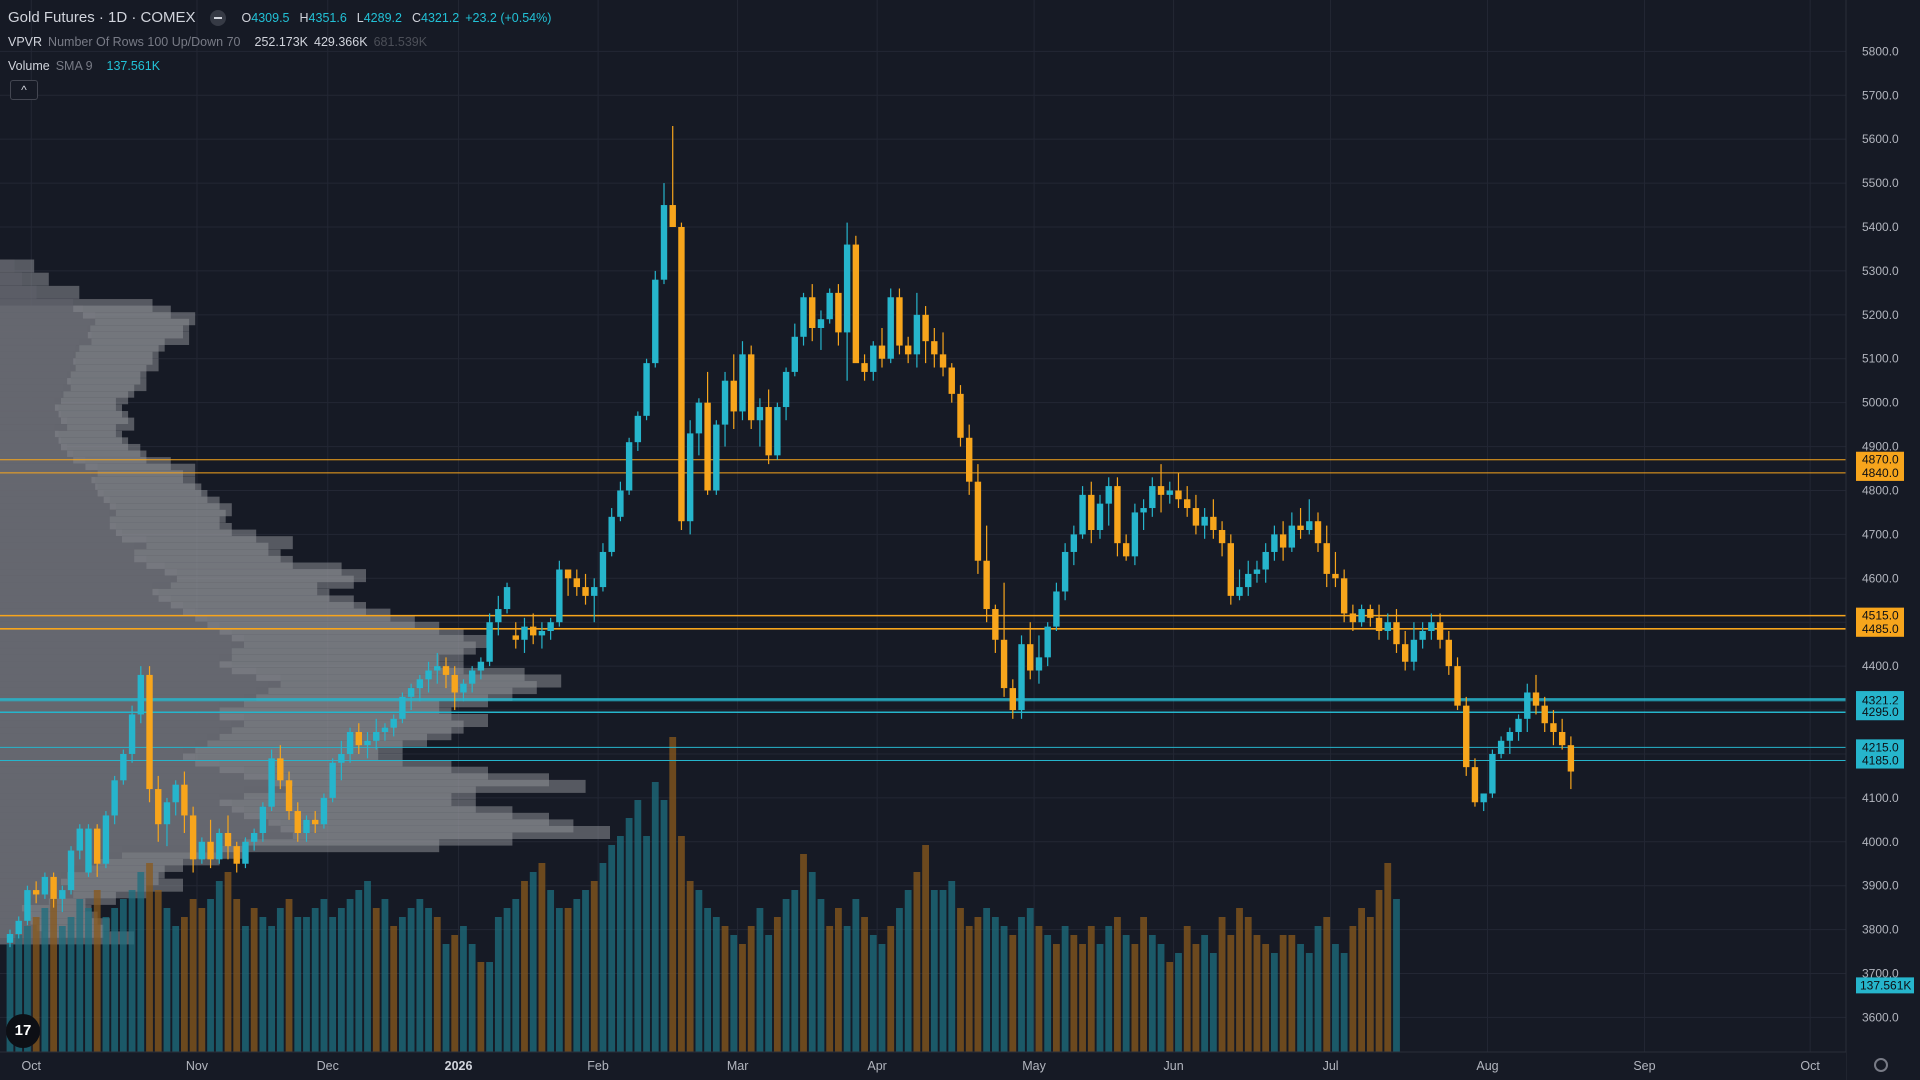  Describe the element at coordinates (1034, 1066) in the screenshot. I see `time-tick-label: May` at that location.